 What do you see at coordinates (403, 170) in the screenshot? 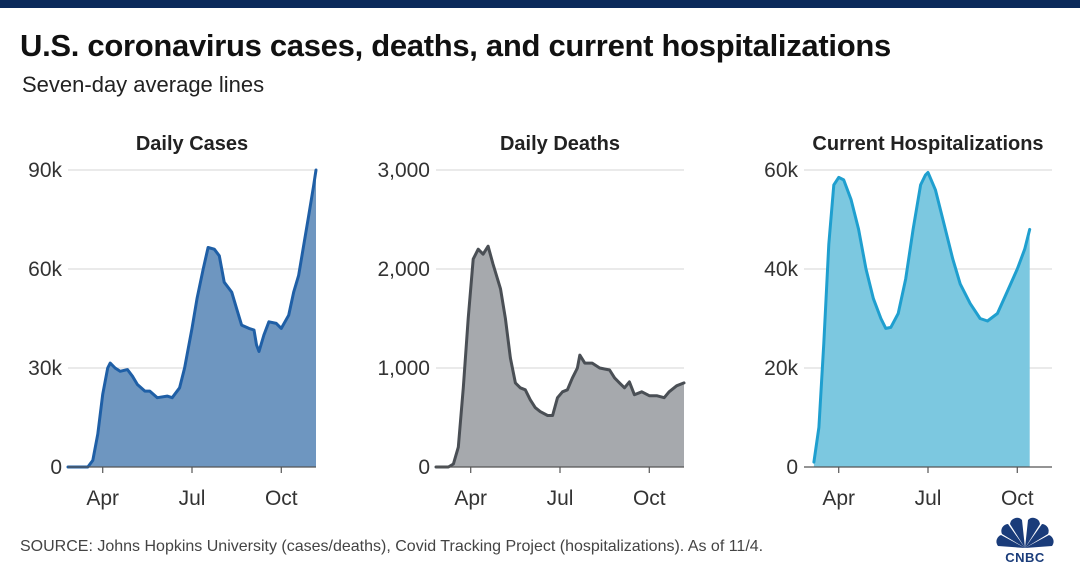
I see `y-tick-label: 3,000` at bounding box center [403, 170].